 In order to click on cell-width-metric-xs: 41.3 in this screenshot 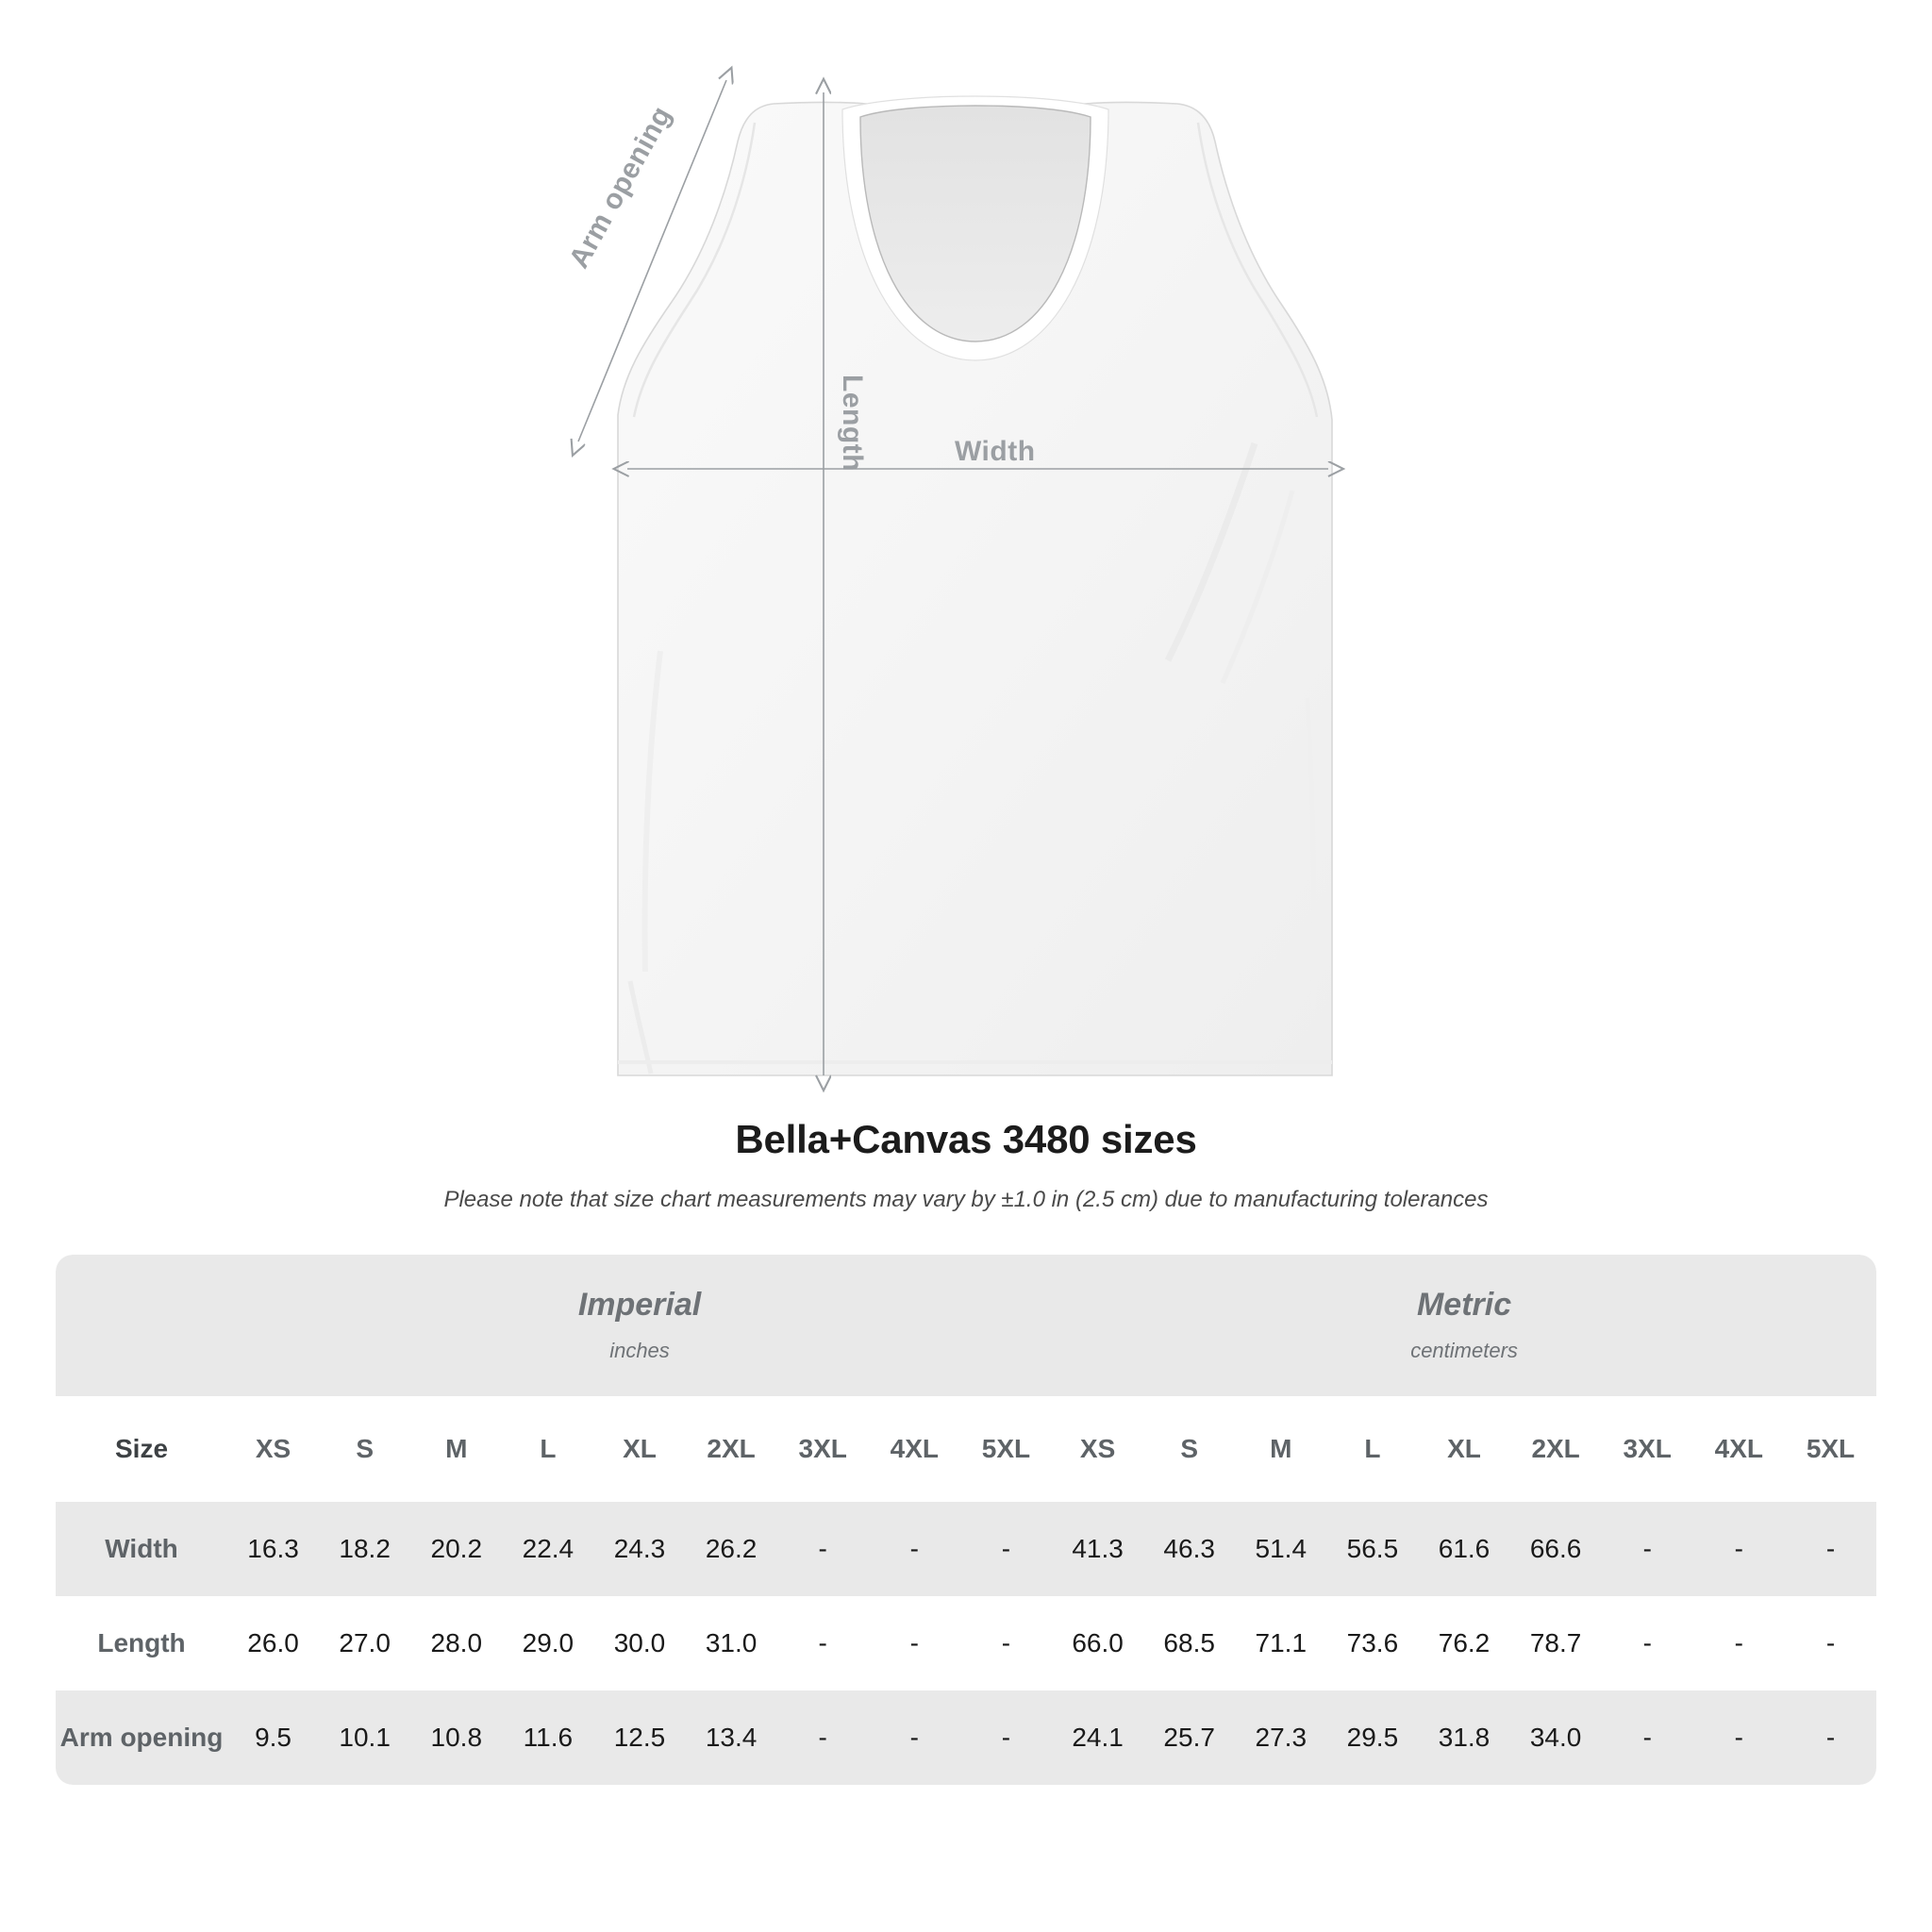, I will do `click(1098, 1549)`.